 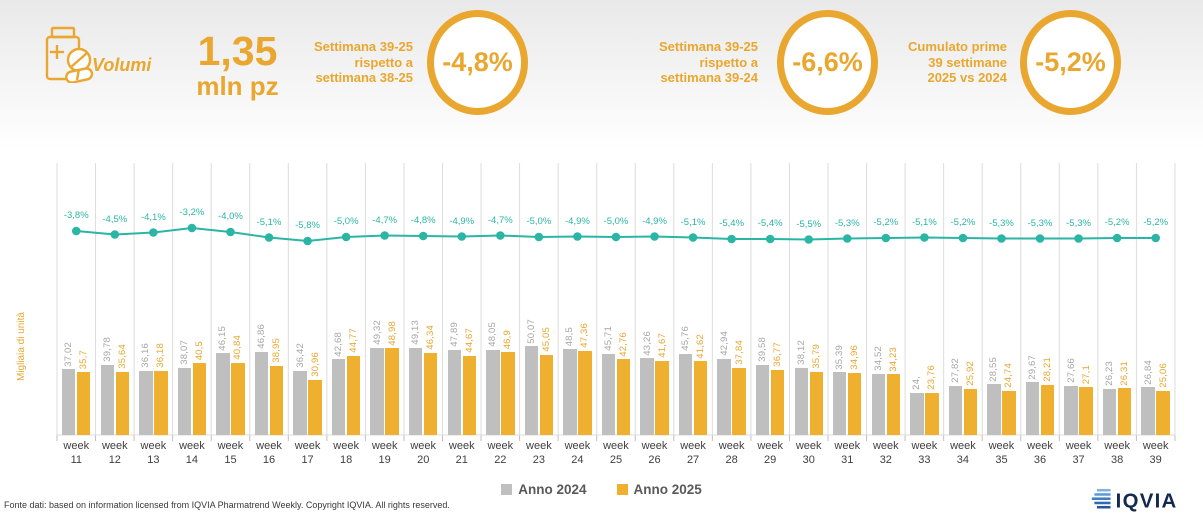 I want to click on legend-item-2025: Anno 2025, so click(x=659, y=489).